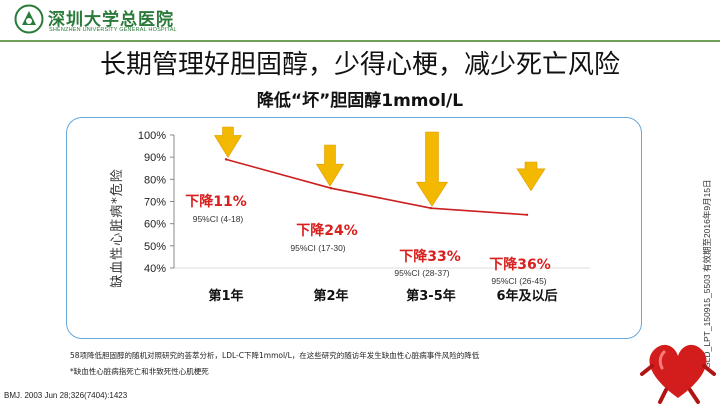 The height and width of the screenshot is (405, 720). What do you see at coordinates (421, 273) in the screenshot?
I see `ci-label: 95%CI (28-37)` at bounding box center [421, 273].